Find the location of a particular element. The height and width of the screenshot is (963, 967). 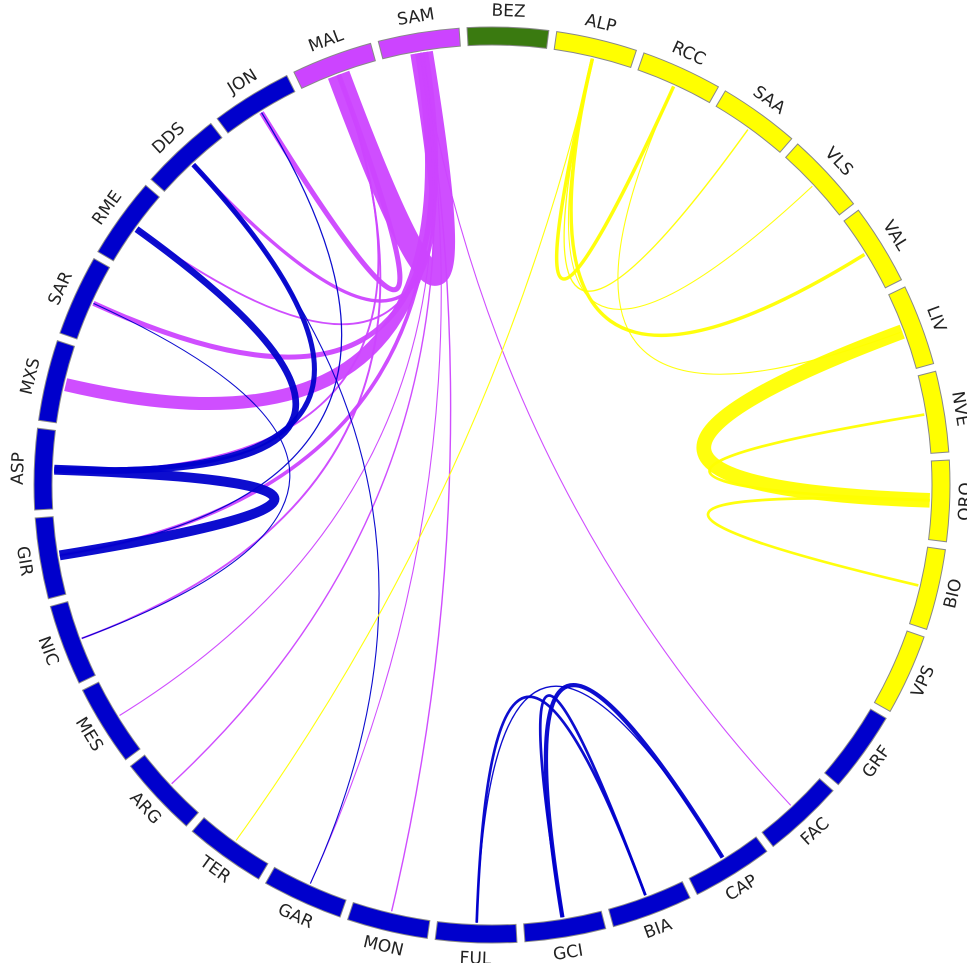

node-label: ORO is located at coordinates (961, 501).